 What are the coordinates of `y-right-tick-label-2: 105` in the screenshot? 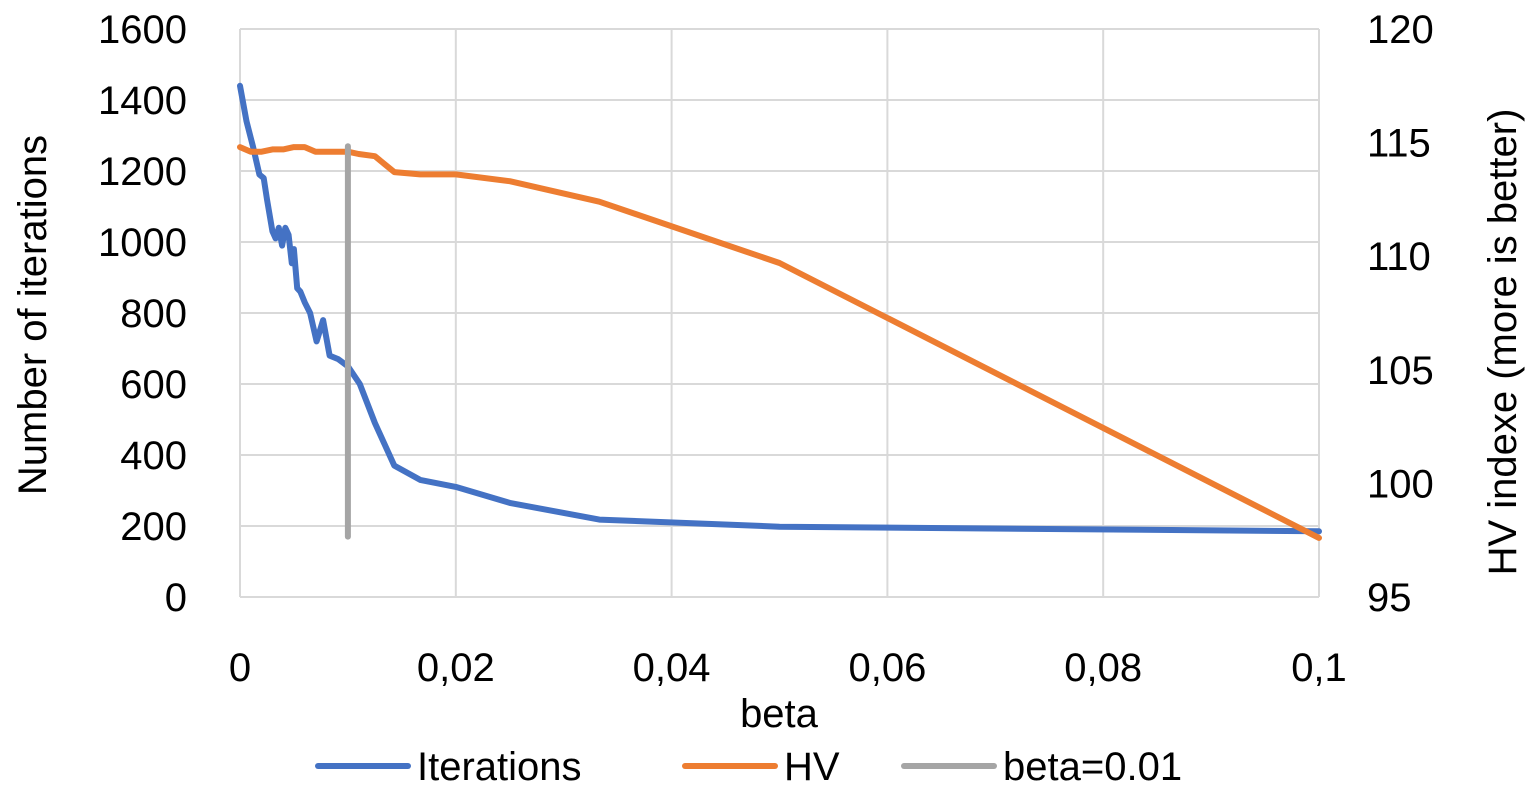 It's located at (1400, 371).